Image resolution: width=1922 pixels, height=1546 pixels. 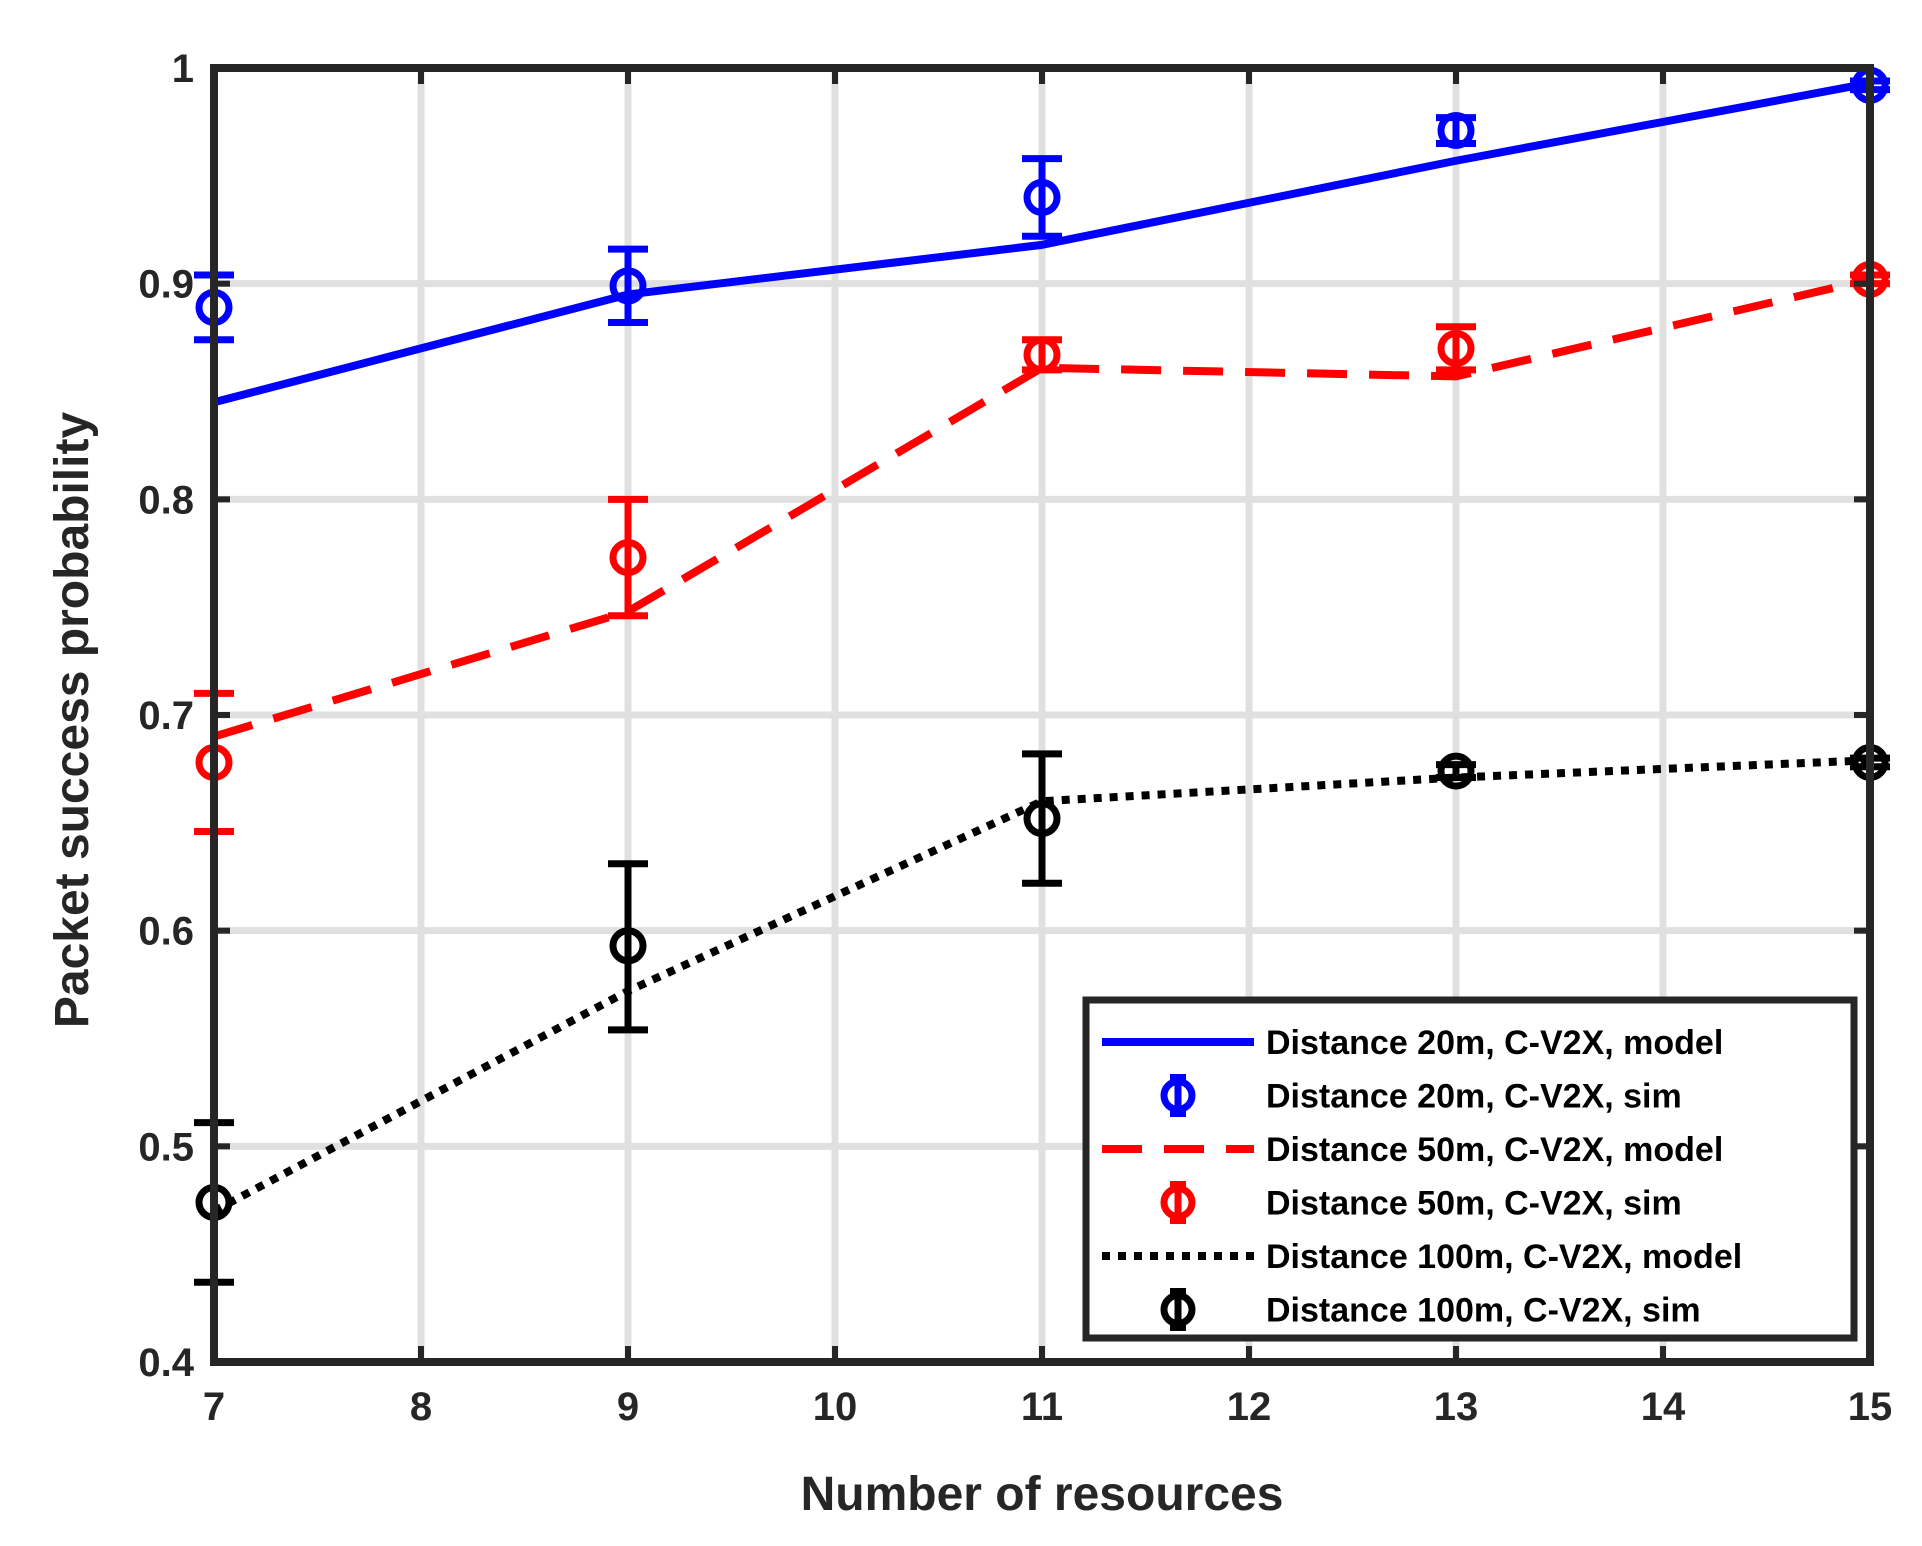 What do you see at coordinates (1456, 1407) in the screenshot?
I see `x-tick-label: 13` at bounding box center [1456, 1407].